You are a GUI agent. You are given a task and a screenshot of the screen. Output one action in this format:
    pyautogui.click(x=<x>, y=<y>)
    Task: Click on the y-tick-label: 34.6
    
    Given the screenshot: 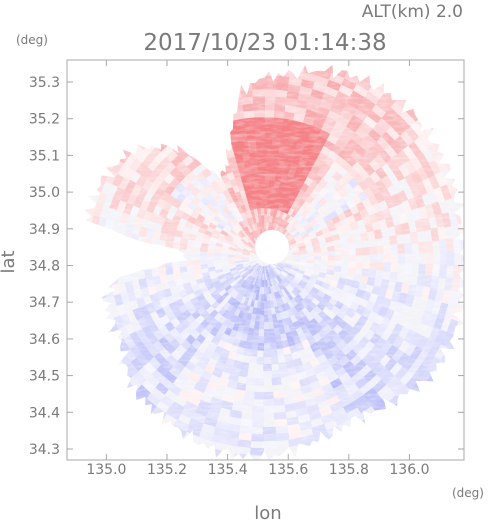 What is the action you would take?
    pyautogui.click(x=44, y=340)
    